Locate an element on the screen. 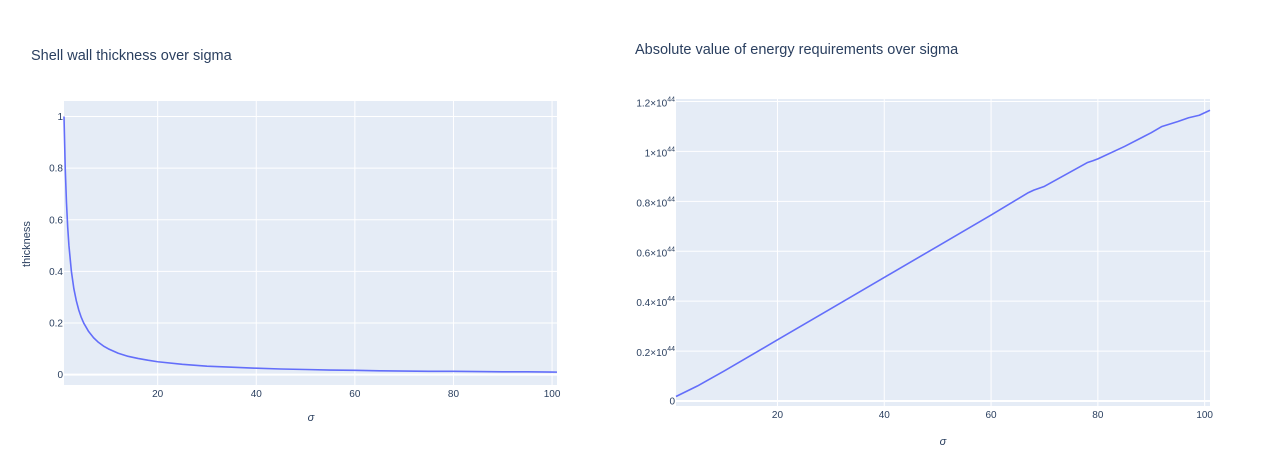 This screenshot has width=1280, height=476. y-axis: 0 0.2 0.4 0.6 0.8 1 is located at coordinates (56, 246).